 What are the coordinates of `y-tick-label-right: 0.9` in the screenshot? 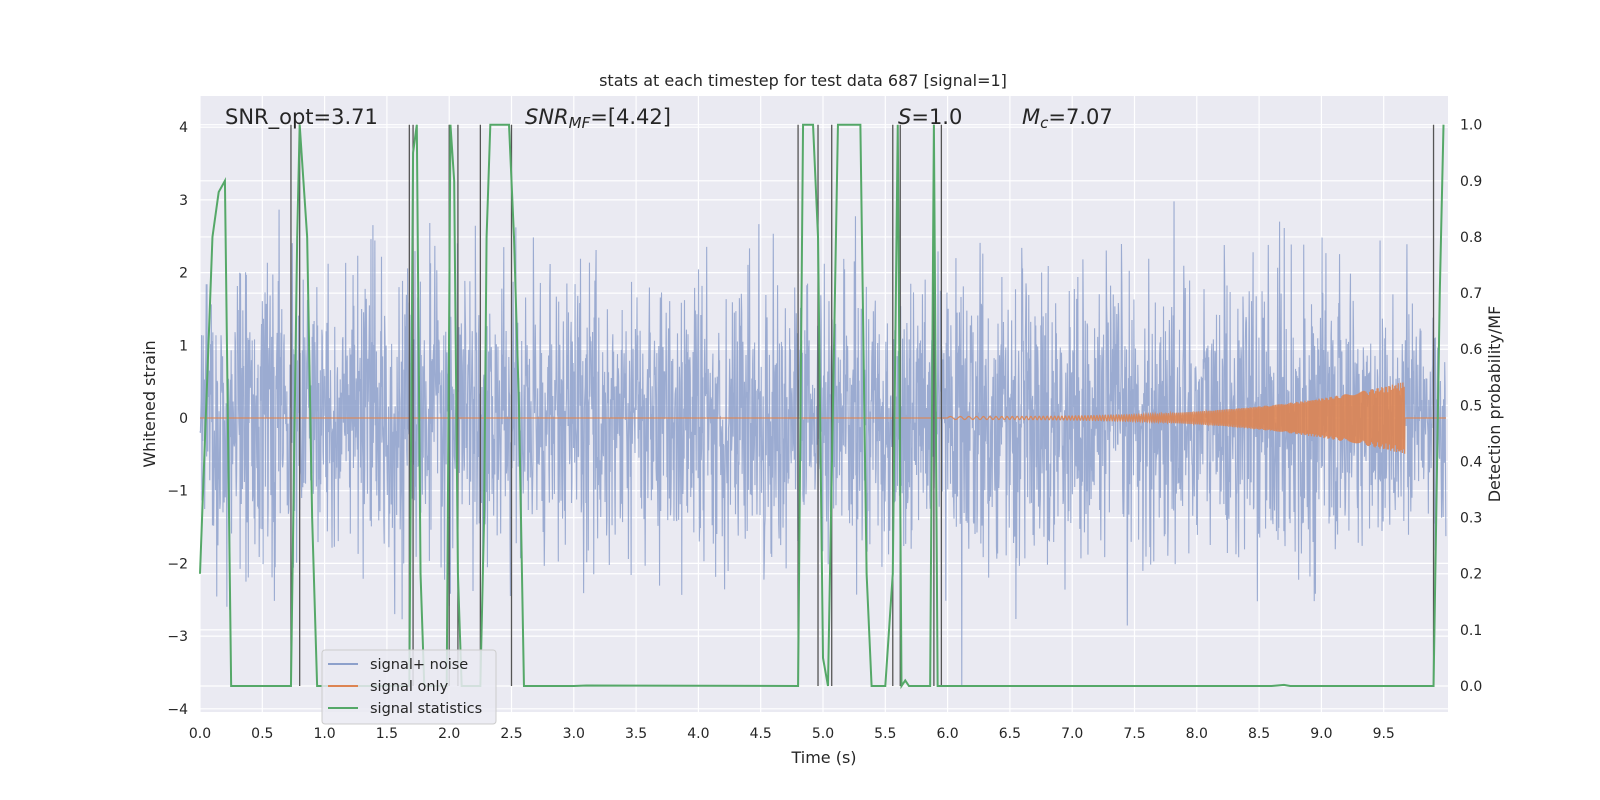 It's located at (1471, 182).